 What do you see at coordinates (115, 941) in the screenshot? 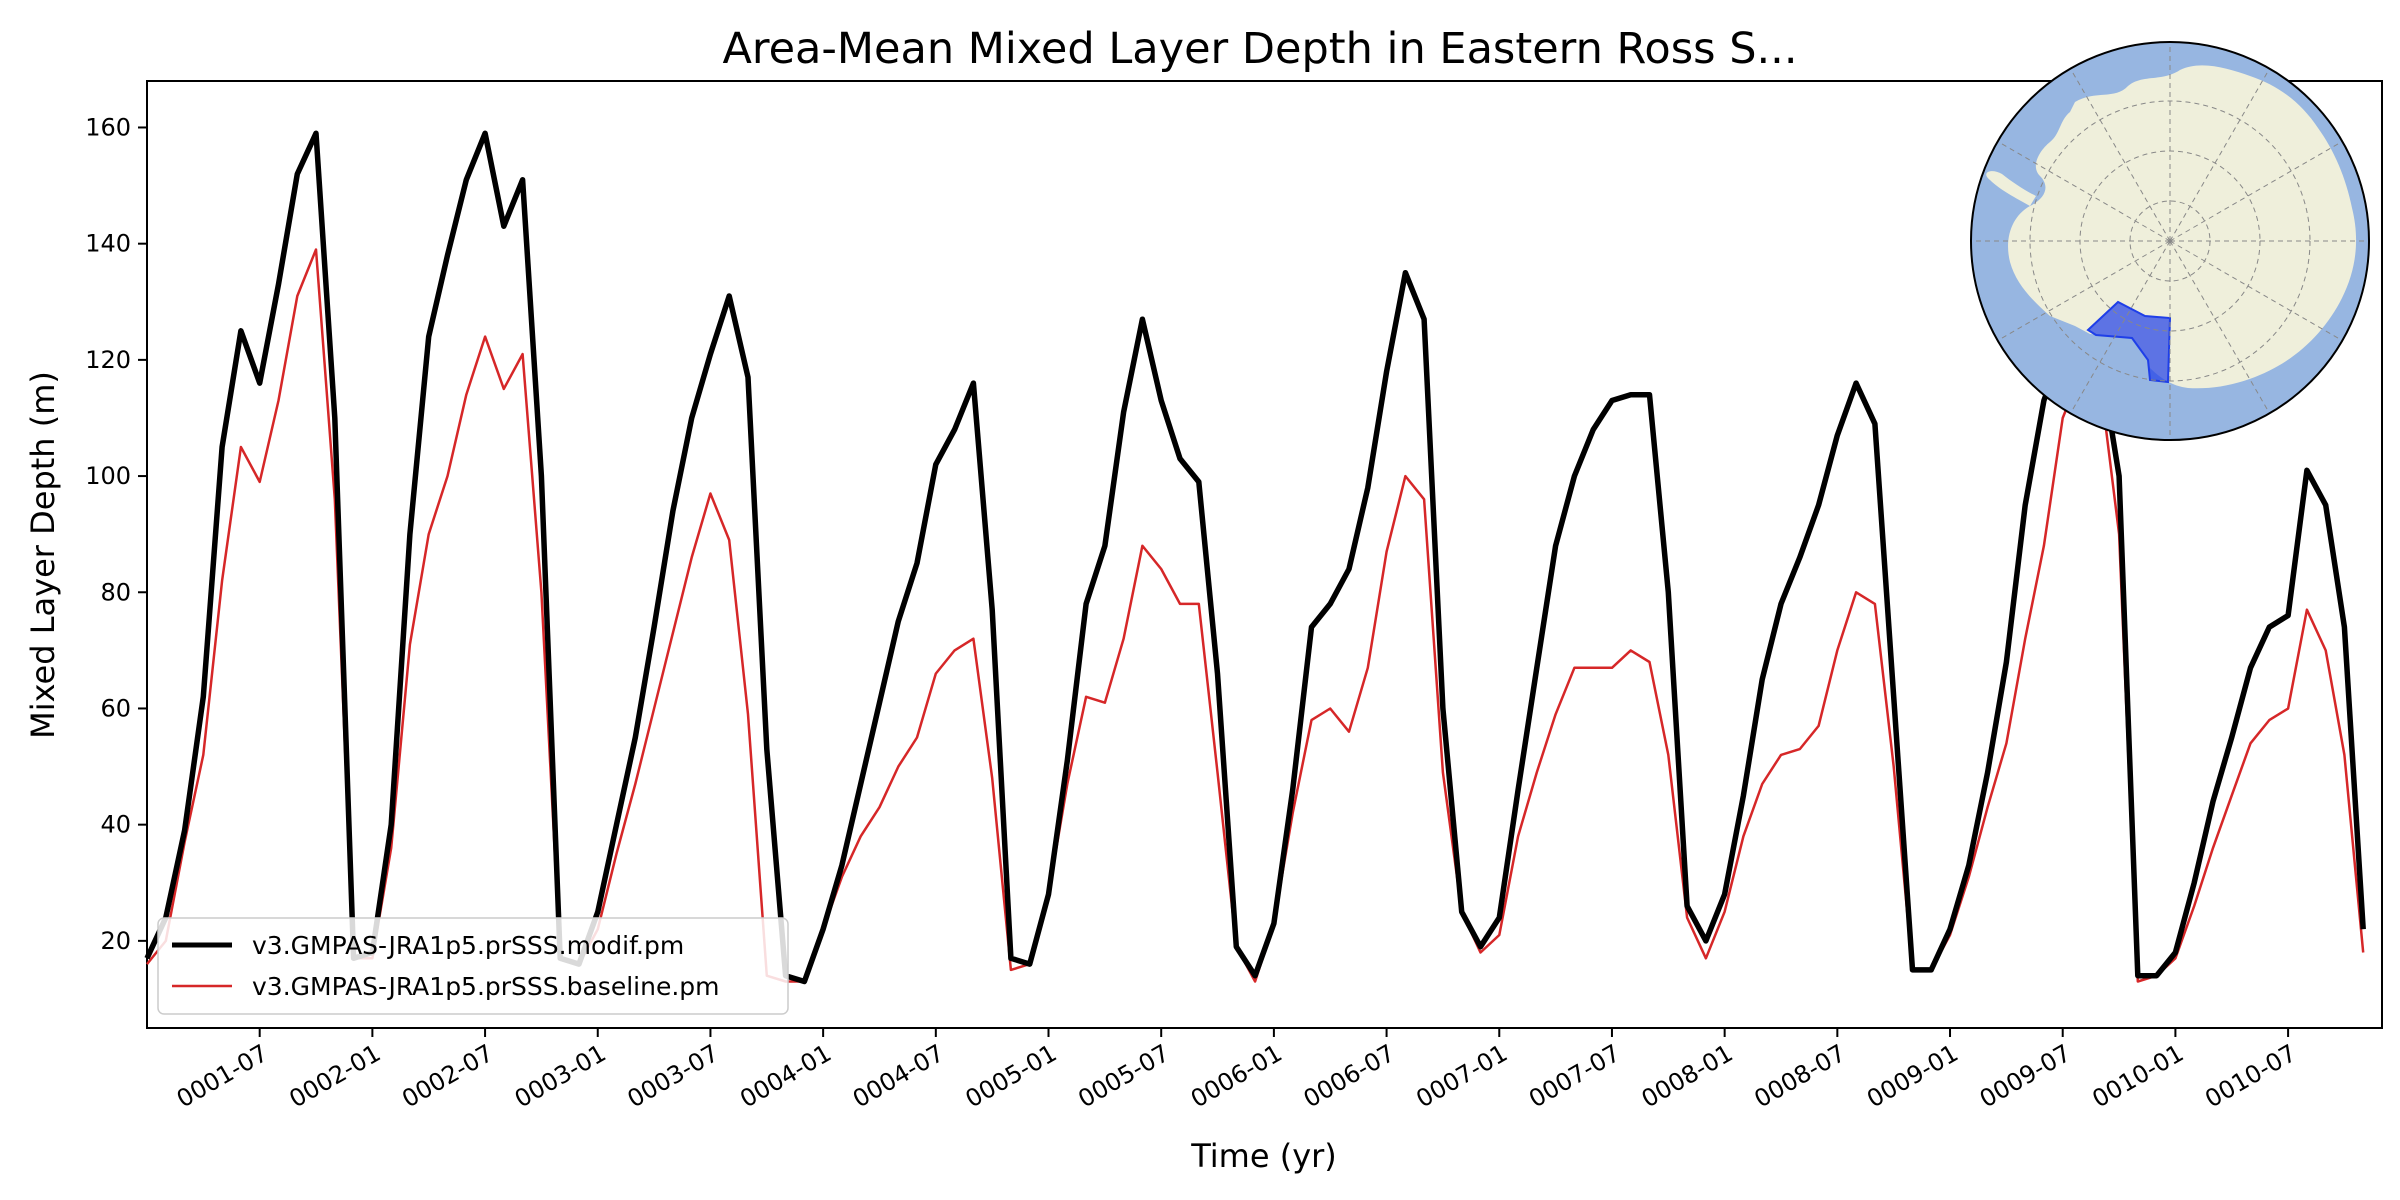
I see `y-tick-label: 20` at bounding box center [115, 941].